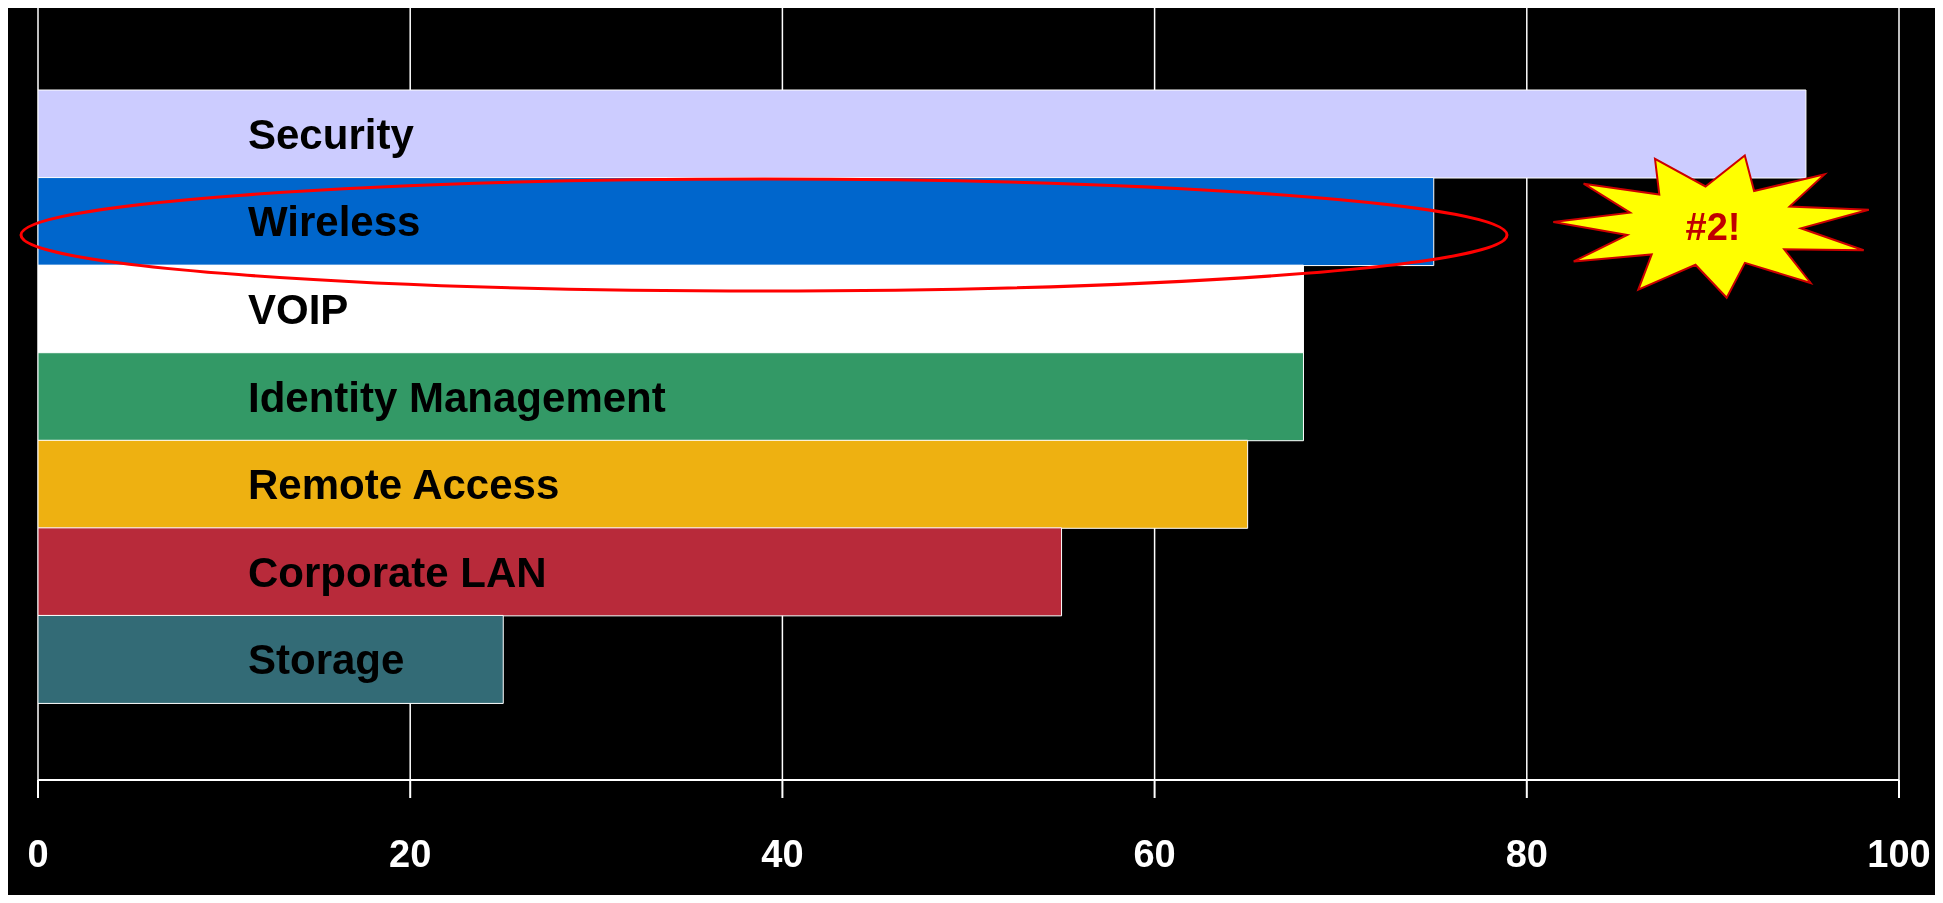  I want to click on x-tick-label: 0, so click(38, 853).